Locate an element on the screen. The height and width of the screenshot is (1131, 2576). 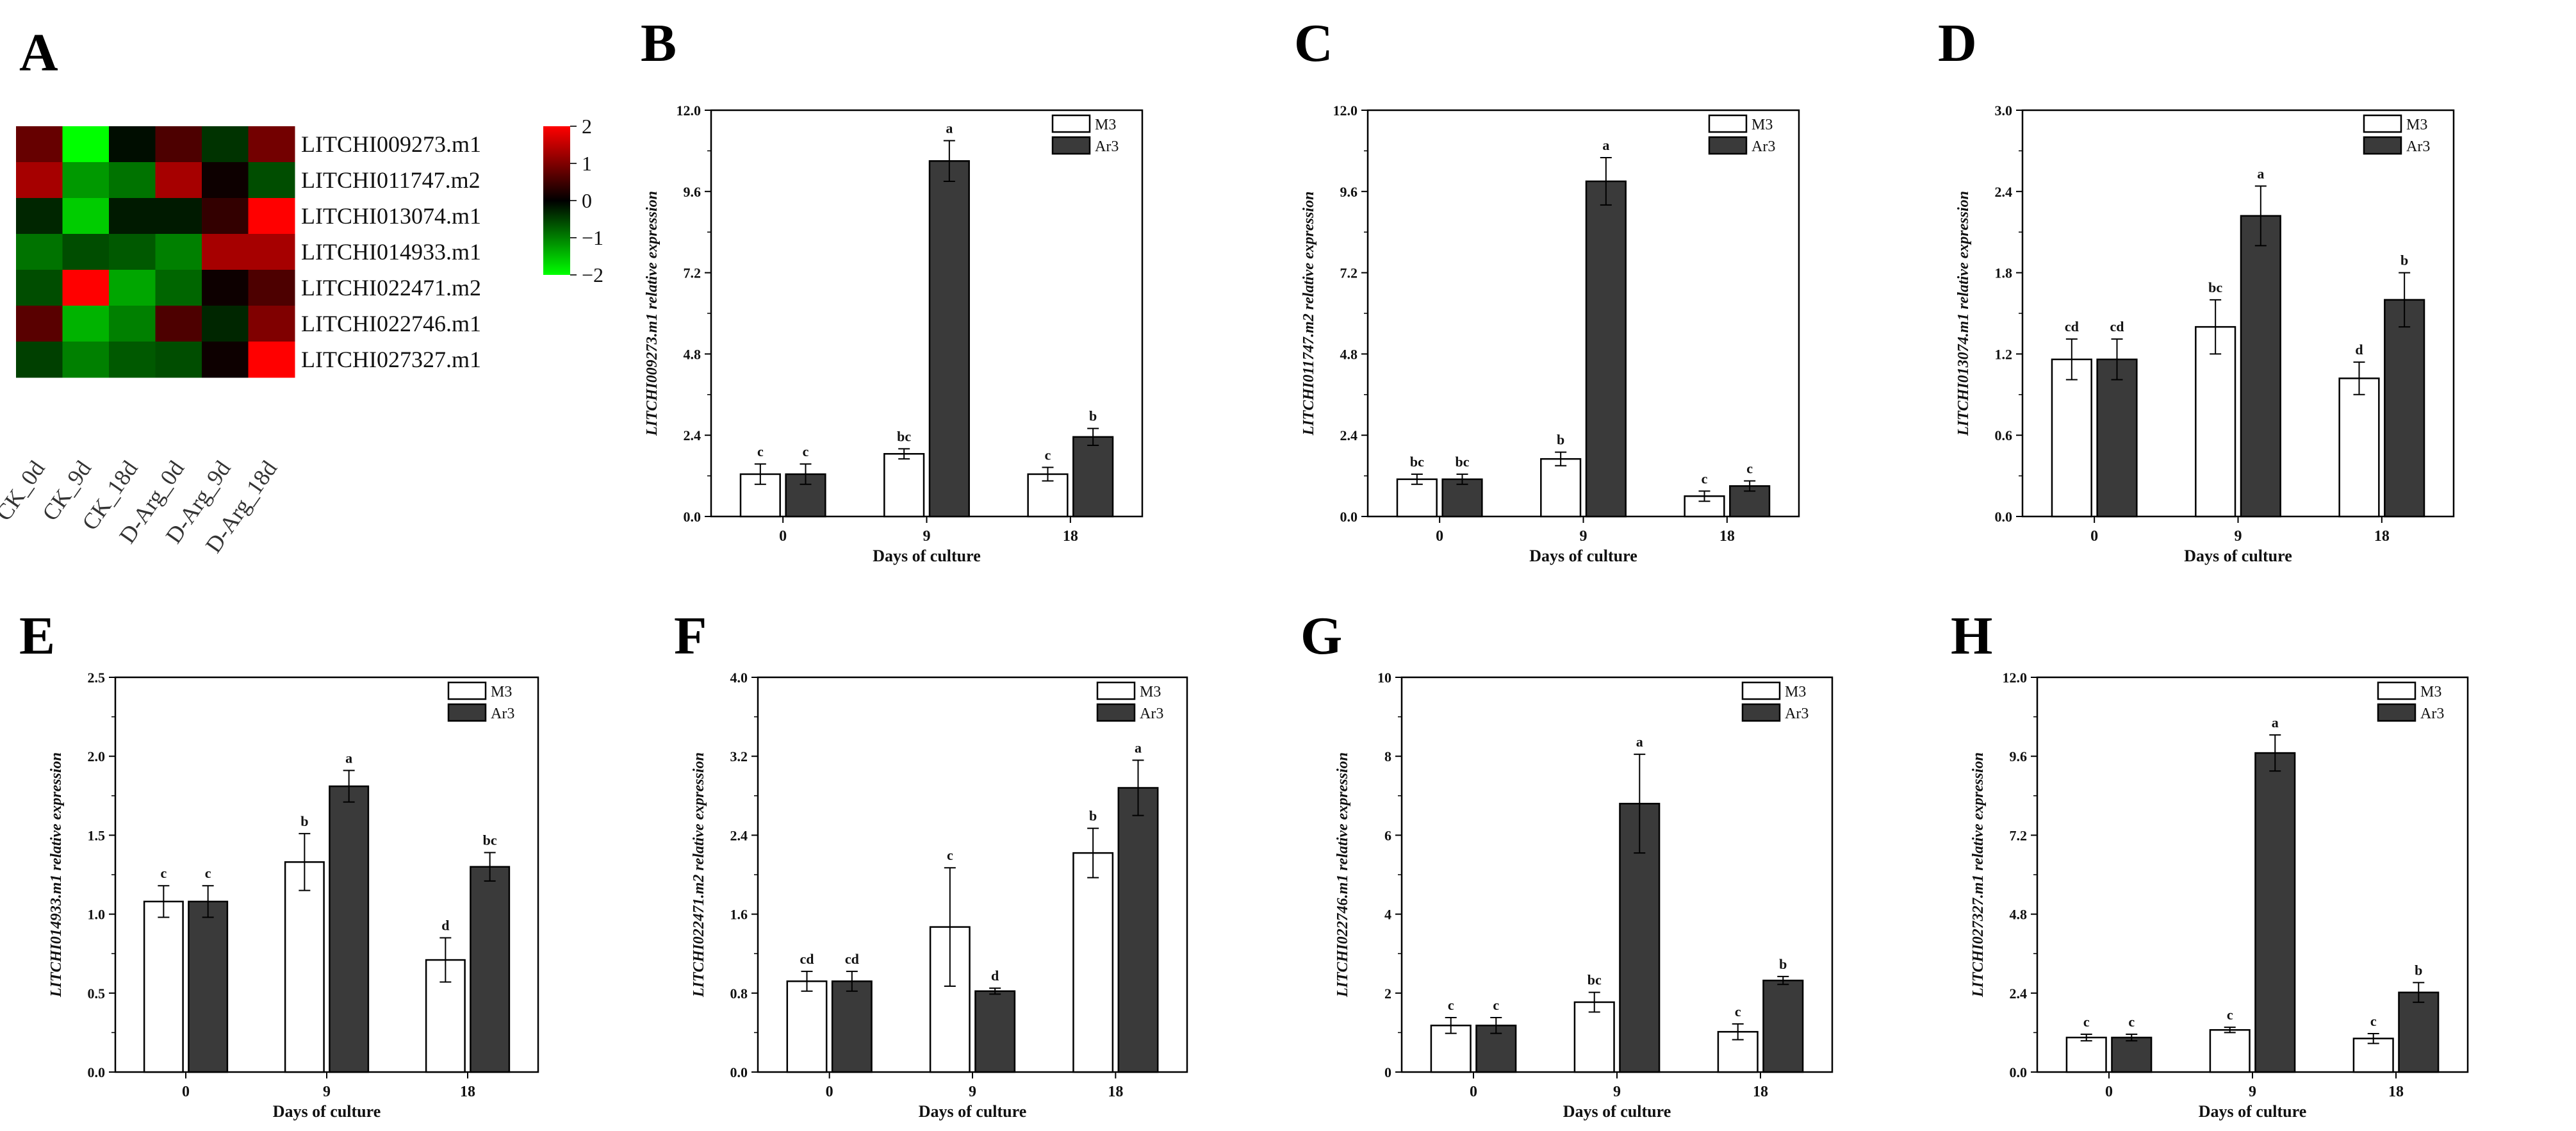
y-axis-label: LITCHI014933.m1 relative expression is located at coordinates (56, 875).